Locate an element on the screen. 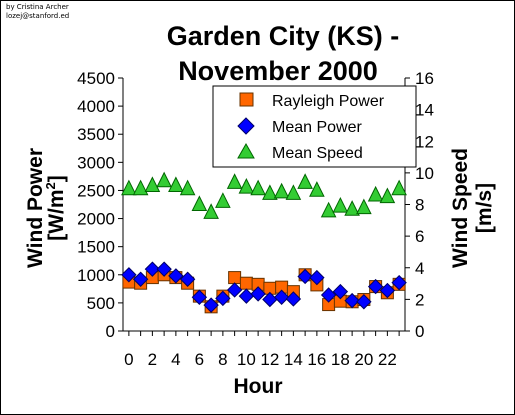  y-left-tick-label: 2500 is located at coordinates (96, 190).